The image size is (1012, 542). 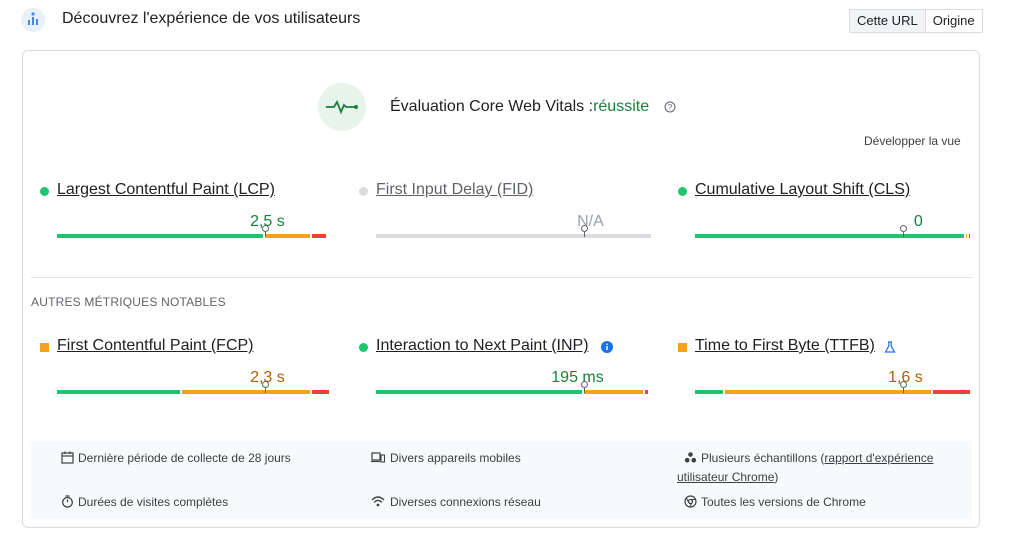 I want to click on chrome-versions-text: Toutes les versions de Chrome, so click(x=783, y=502).